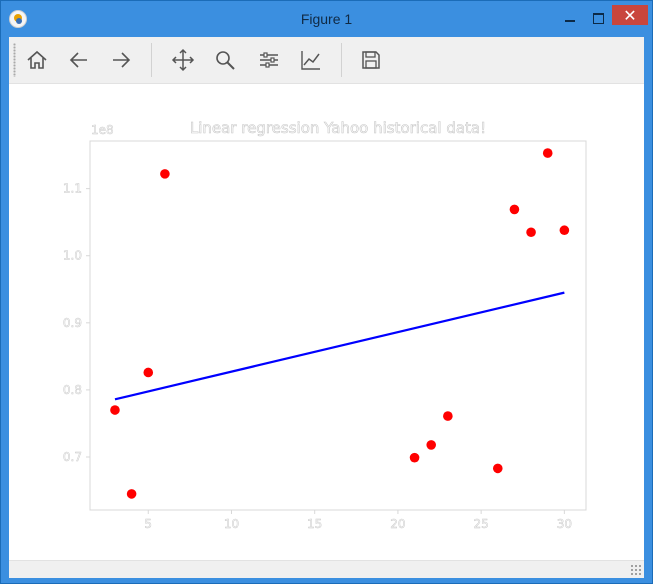 The width and height of the screenshot is (653, 584). Describe the element at coordinates (72, 256) in the screenshot. I see `y-tick-label: 1.0` at that location.